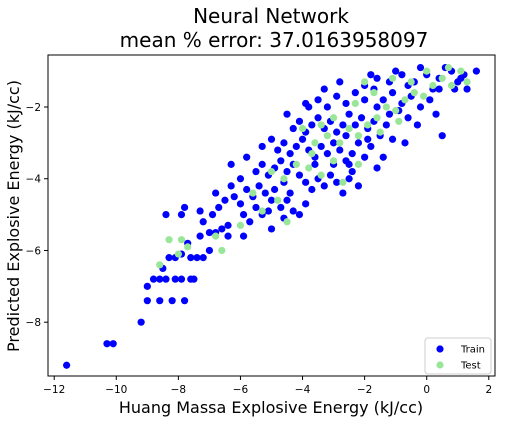 The image size is (505, 421). I want to click on x-tick-label-4: −4, so click(303, 390).